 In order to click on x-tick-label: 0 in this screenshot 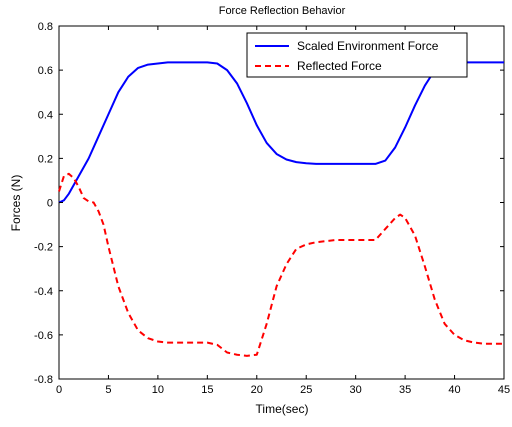, I will do `click(59, 390)`.